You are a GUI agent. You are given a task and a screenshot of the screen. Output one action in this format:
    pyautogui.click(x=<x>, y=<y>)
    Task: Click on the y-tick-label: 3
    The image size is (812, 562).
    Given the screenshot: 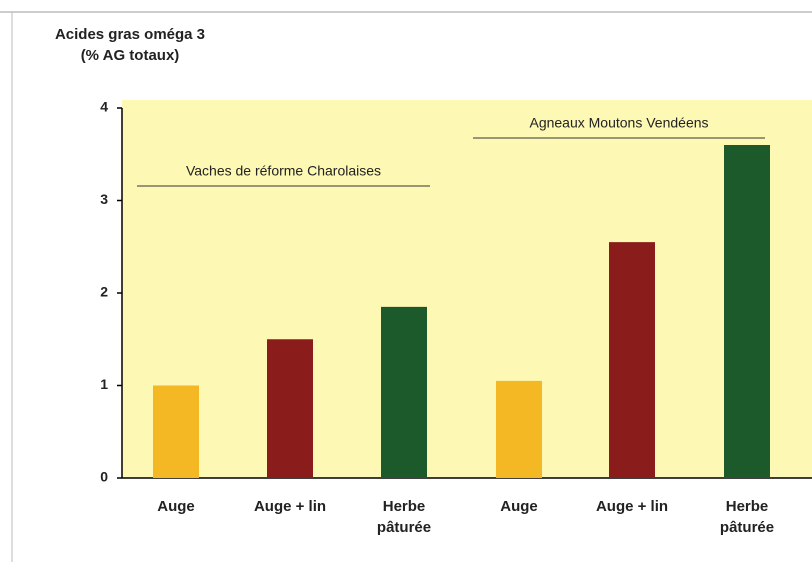 What is the action you would take?
    pyautogui.click(x=104, y=199)
    